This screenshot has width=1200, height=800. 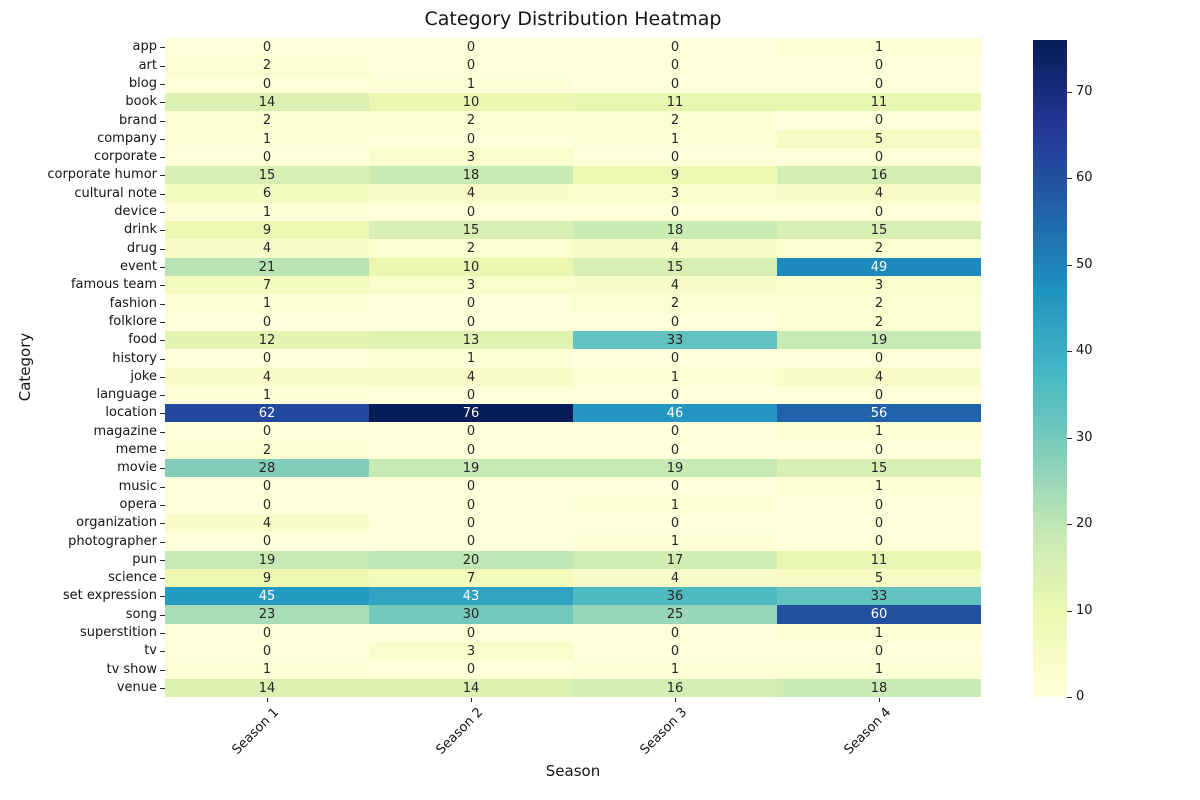 I want to click on colorbar-tick-label: 70, so click(x=1084, y=91).